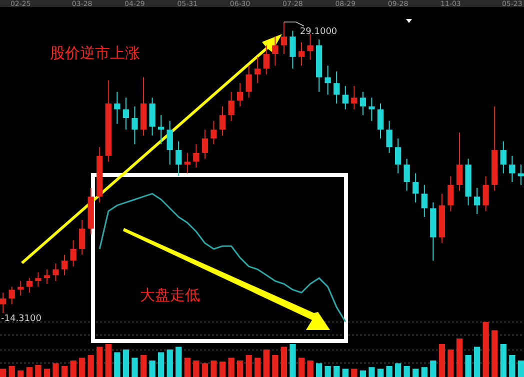  Describe the element at coordinates (95, 53) in the screenshot. I see `annotation: 股价逆市上涨` at that location.